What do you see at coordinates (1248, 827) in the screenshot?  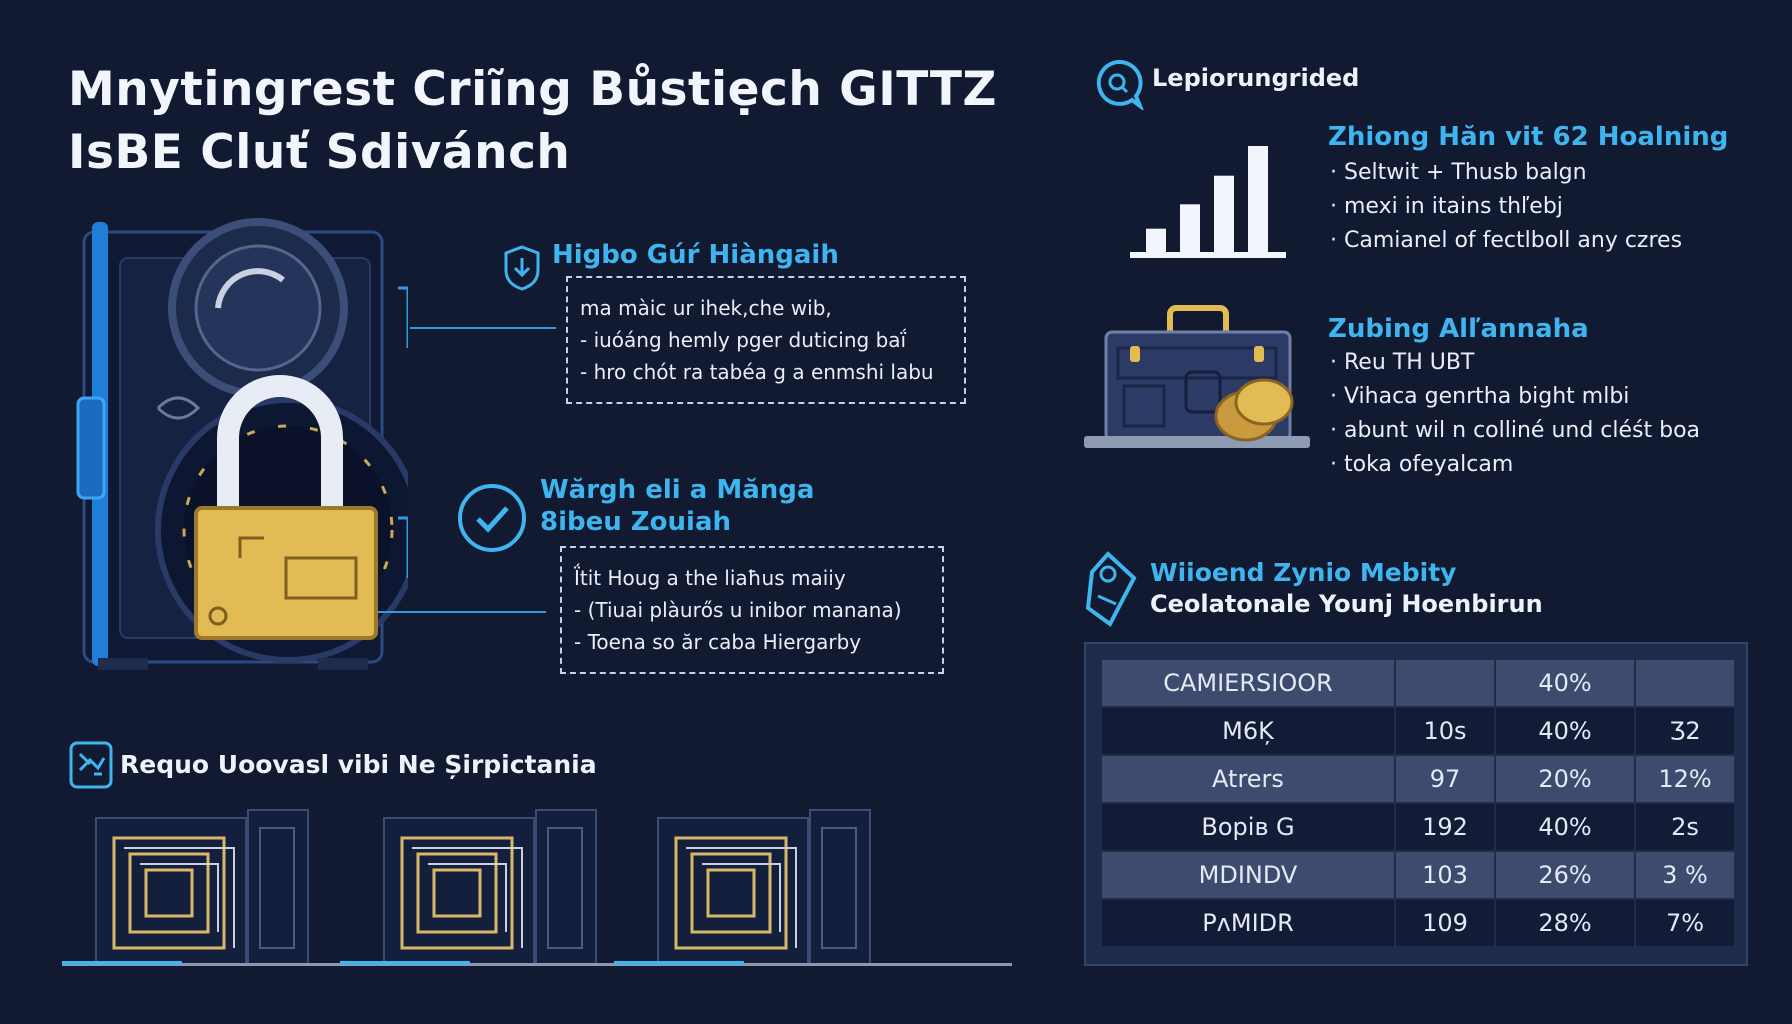 I see `table-cell: Bopiʙ G` at bounding box center [1248, 827].